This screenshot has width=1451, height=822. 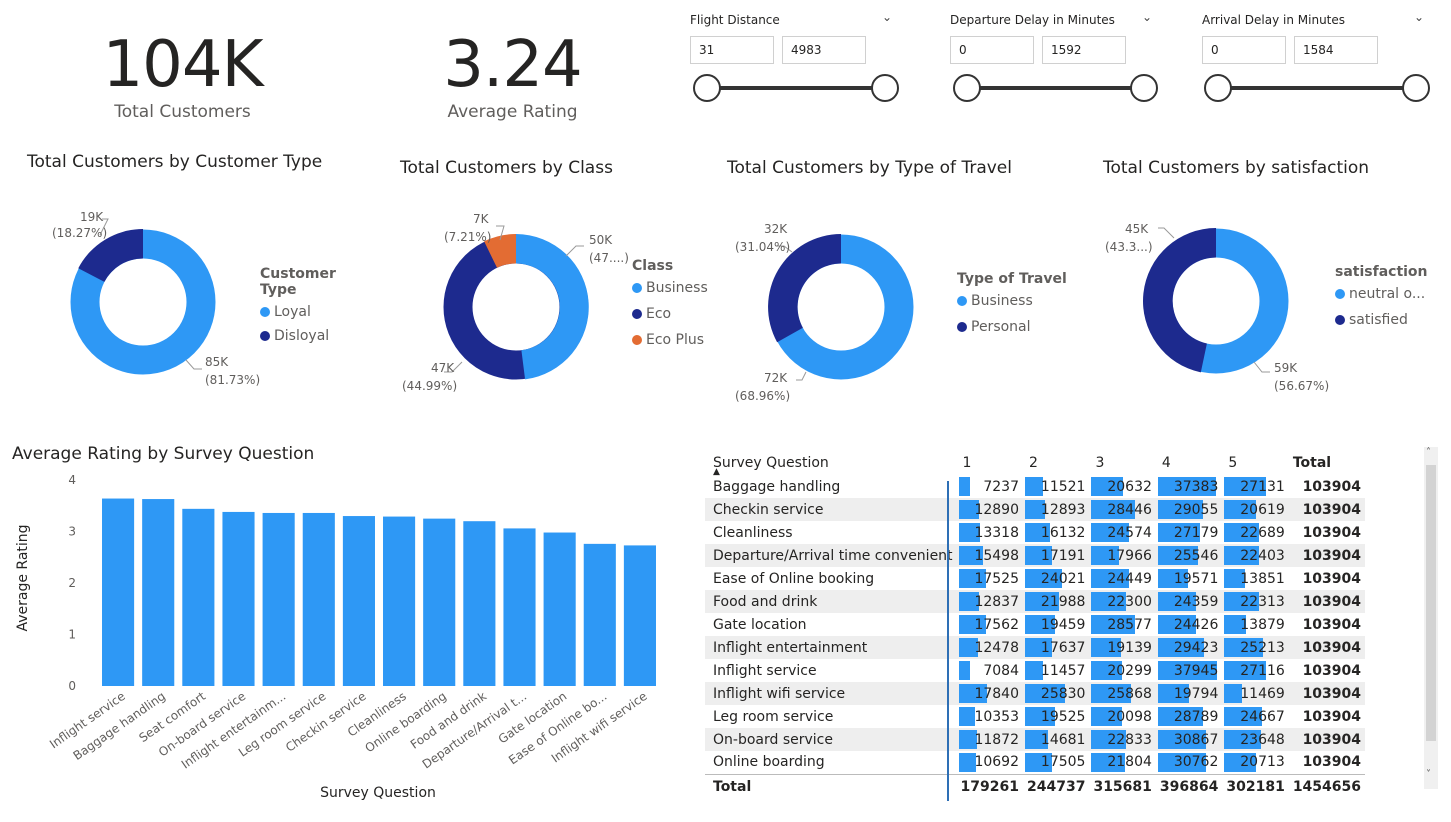 I want to click on scroll-down-icon: ˅, so click(x=1428, y=774).